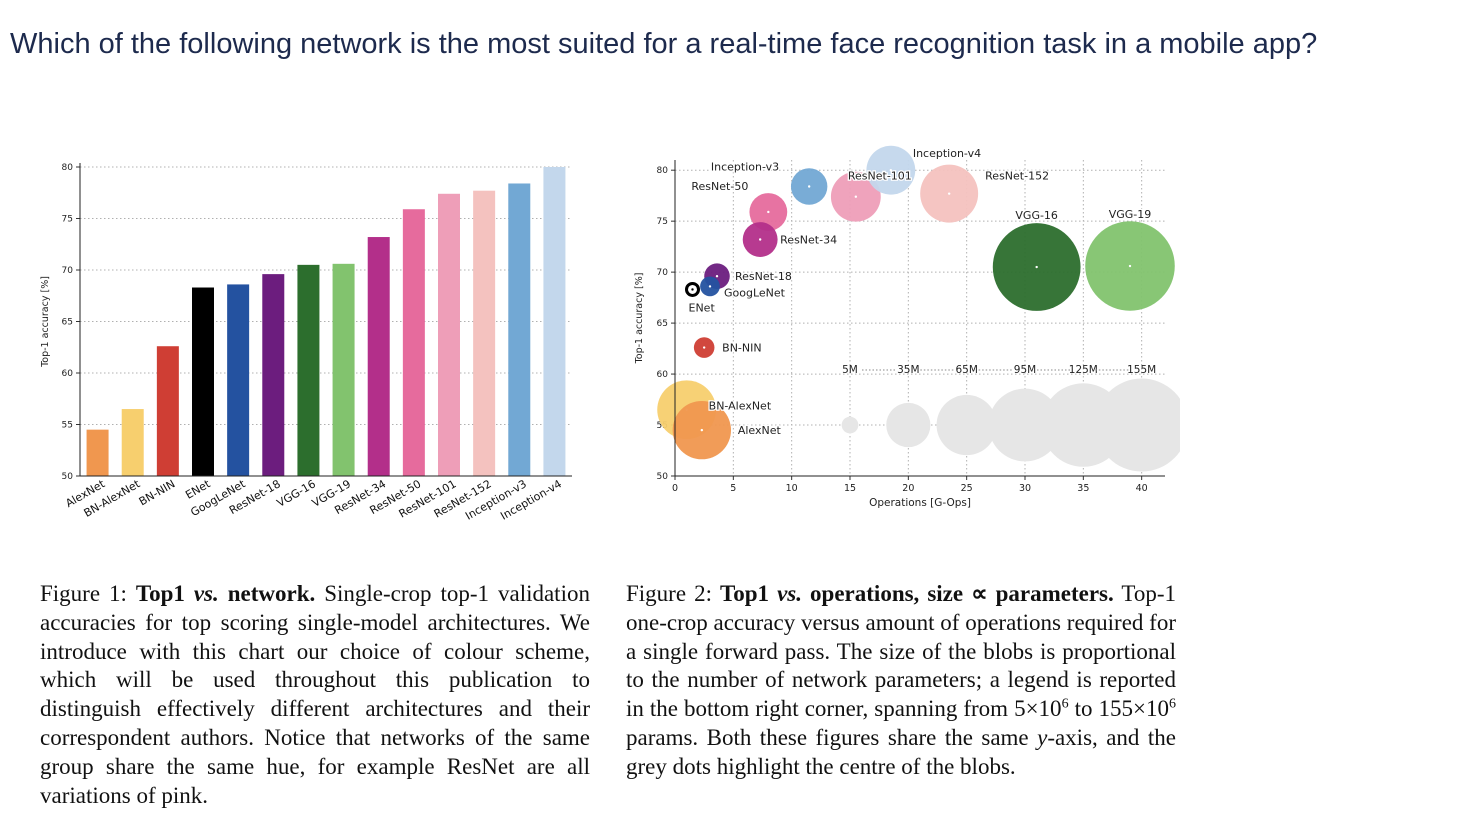 Image resolution: width=1470 pixels, height=828 pixels. Describe the element at coordinates (966, 370) in the screenshot. I see `size-legend-label: 65M` at that location.